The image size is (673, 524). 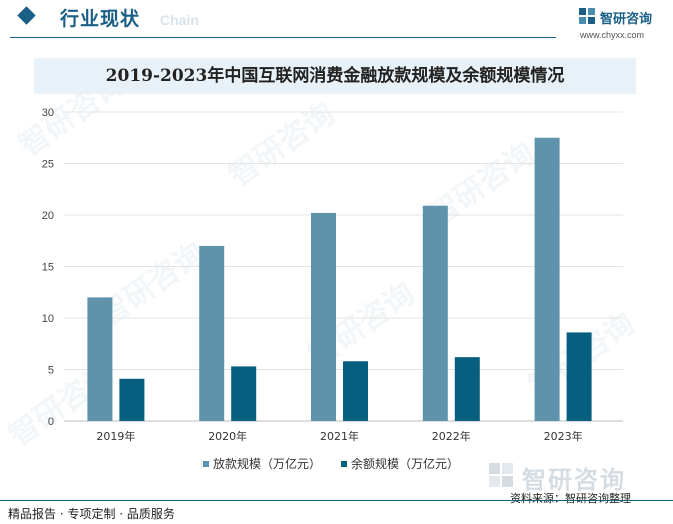 I want to click on brand: 智研咨询 www.chyxx.com, so click(x=623, y=23).